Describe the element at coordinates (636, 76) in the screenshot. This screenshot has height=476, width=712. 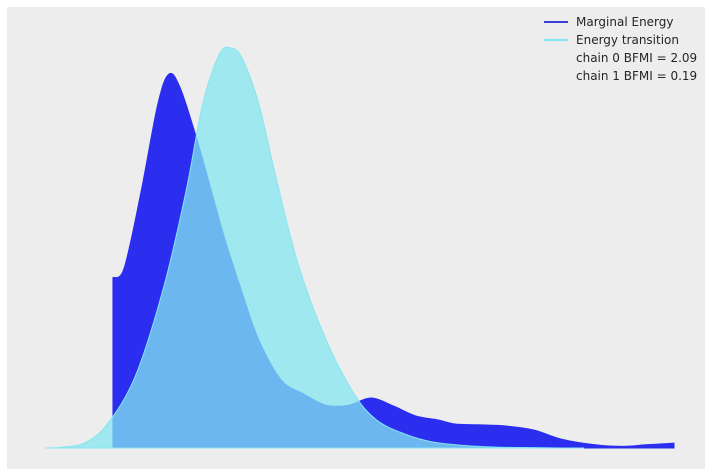
I see `legend-label-chain-1-bfmi: chain 1 BFMI = 0.19` at that location.